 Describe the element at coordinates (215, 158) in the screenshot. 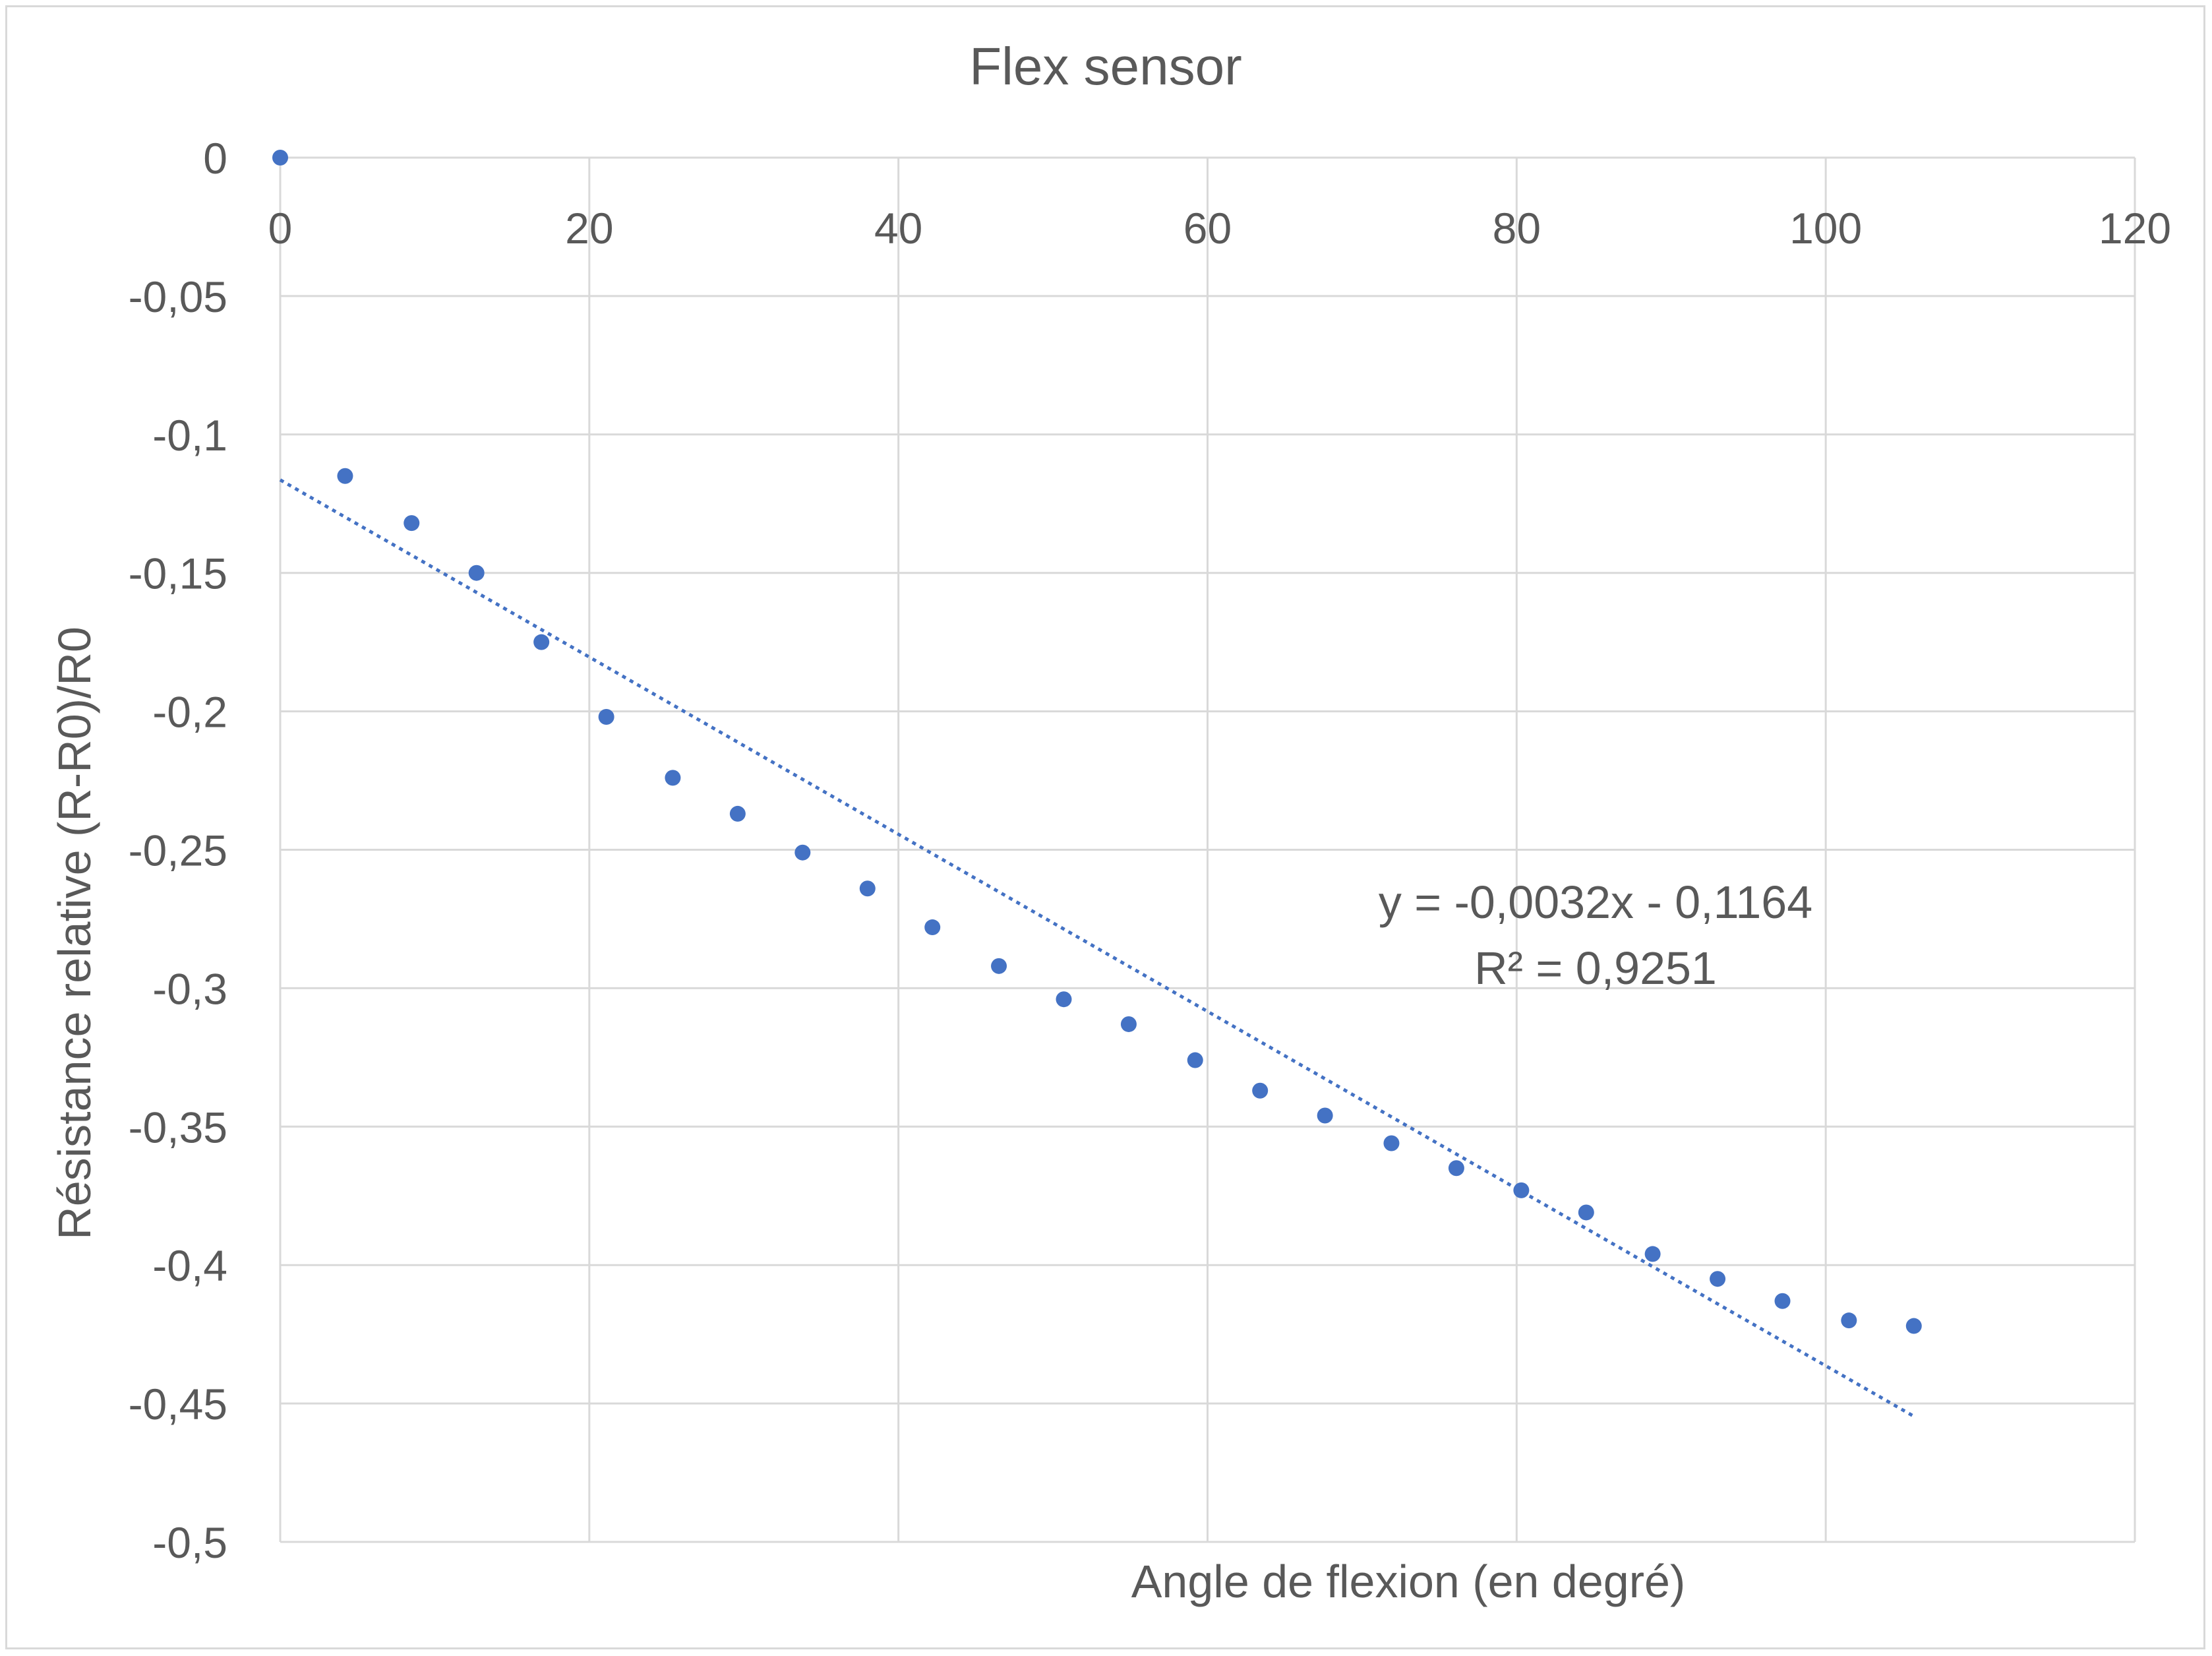

I see `y-tick-label: 0` at that location.